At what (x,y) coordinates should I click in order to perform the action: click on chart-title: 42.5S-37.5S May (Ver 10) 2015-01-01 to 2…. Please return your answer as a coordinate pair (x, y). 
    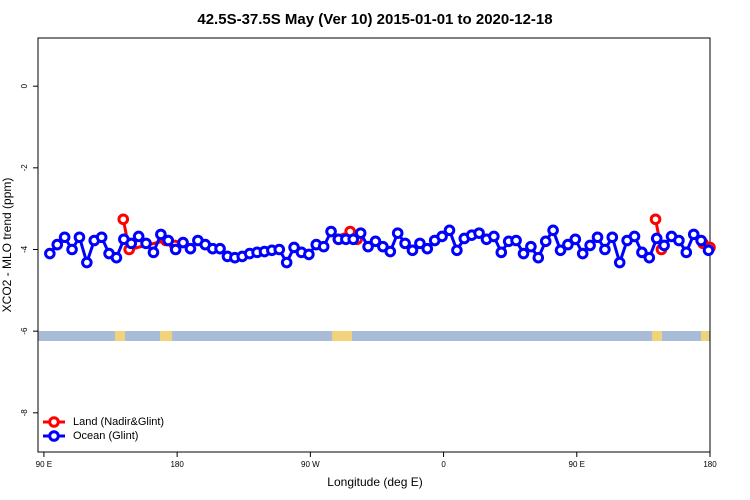
    Looking at the image, I should click on (374, 19).